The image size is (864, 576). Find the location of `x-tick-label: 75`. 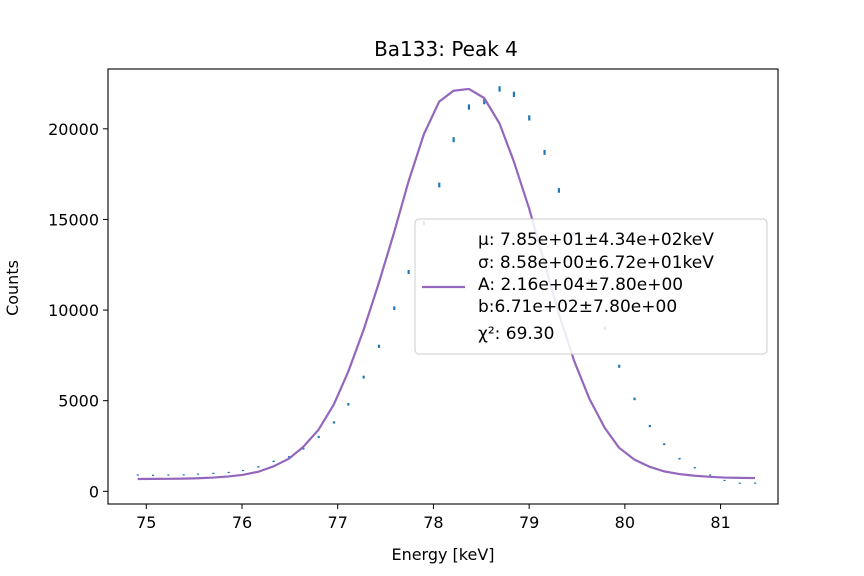

x-tick-label: 75 is located at coordinates (146, 522).